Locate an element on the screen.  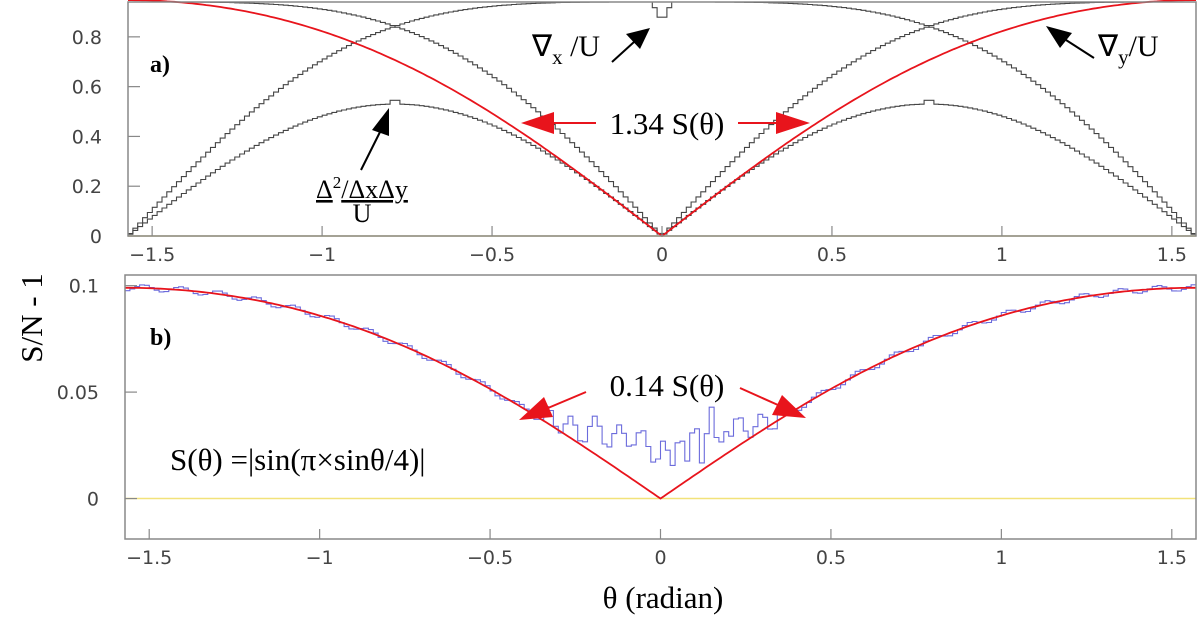
grad-x-label: ∇x /U is located at coordinates (565, 49).